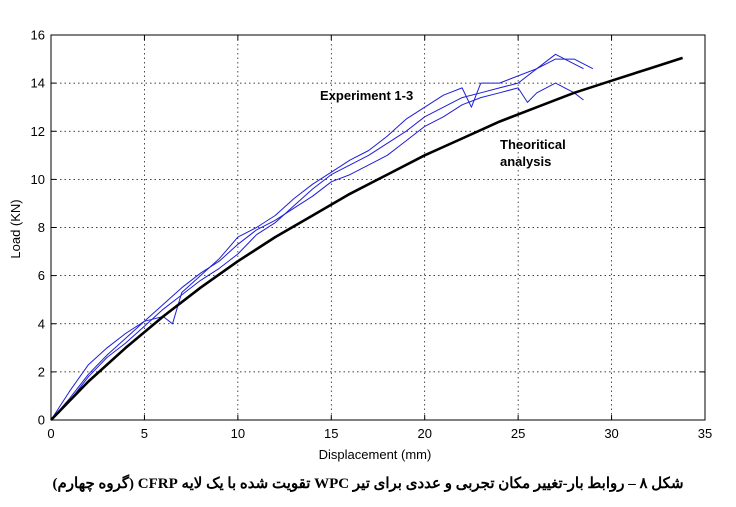 Image resolution: width=736 pixels, height=507 pixels. What do you see at coordinates (38, 179) in the screenshot?
I see `y-tick-label: 10` at bounding box center [38, 179].